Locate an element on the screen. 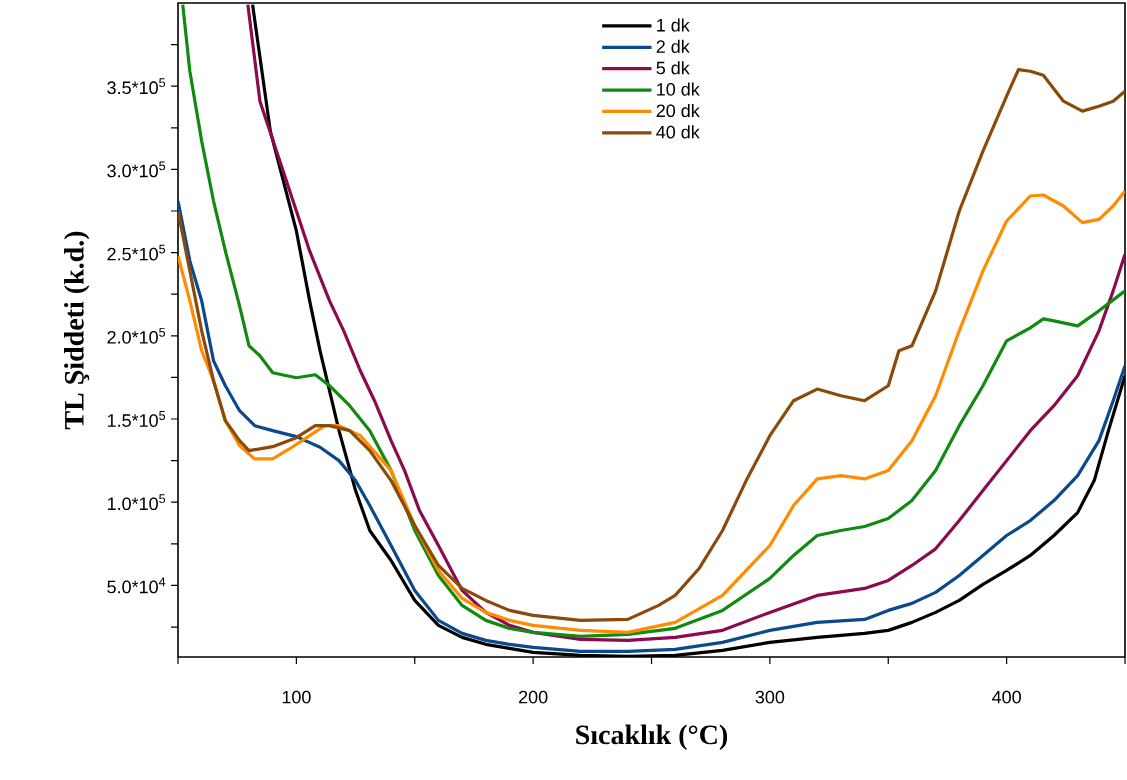 The height and width of the screenshot is (780, 1127). x-tick-label: 200 is located at coordinates (533, 697).